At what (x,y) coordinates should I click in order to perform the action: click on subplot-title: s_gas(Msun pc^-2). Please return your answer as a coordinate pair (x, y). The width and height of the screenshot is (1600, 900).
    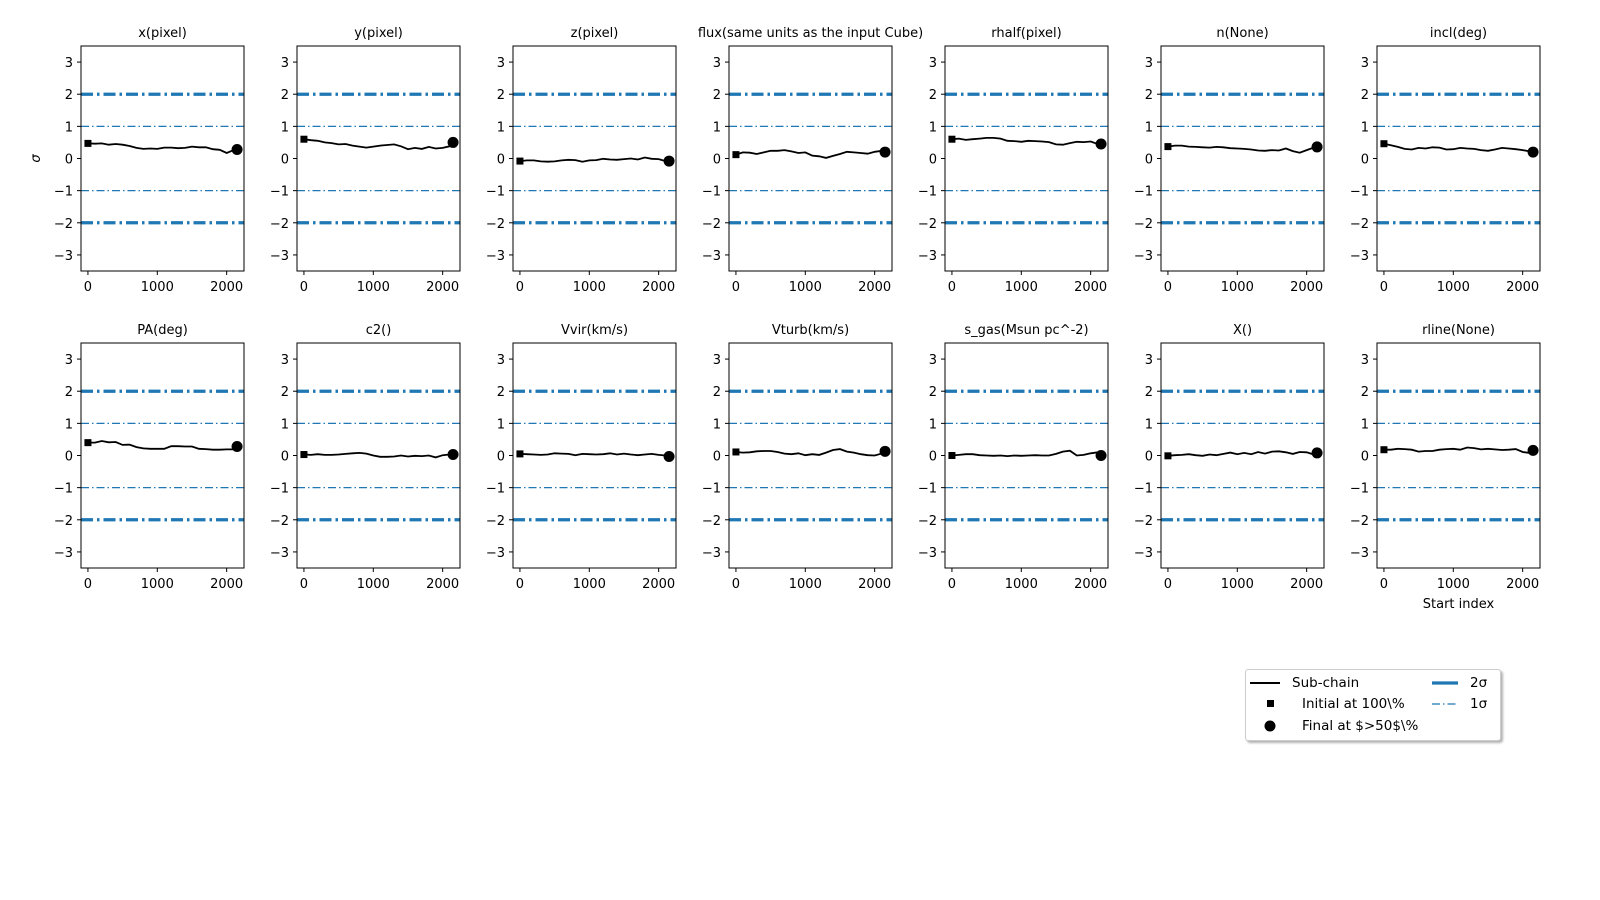
    Looking at the image, I should click on (1026, 330).